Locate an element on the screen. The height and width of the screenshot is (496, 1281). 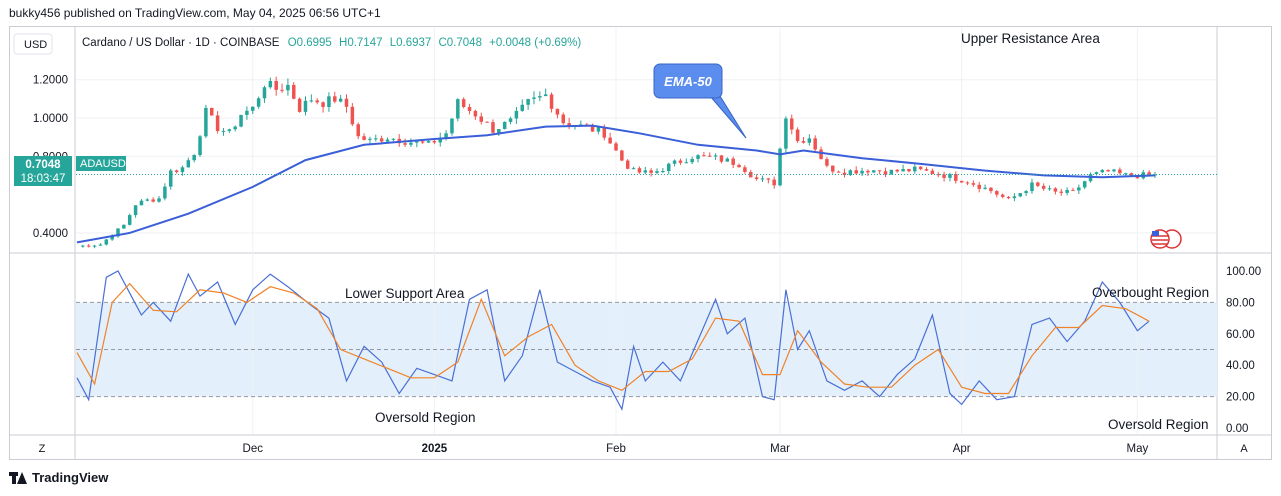
currency-button is located at coordinates (33, 44).